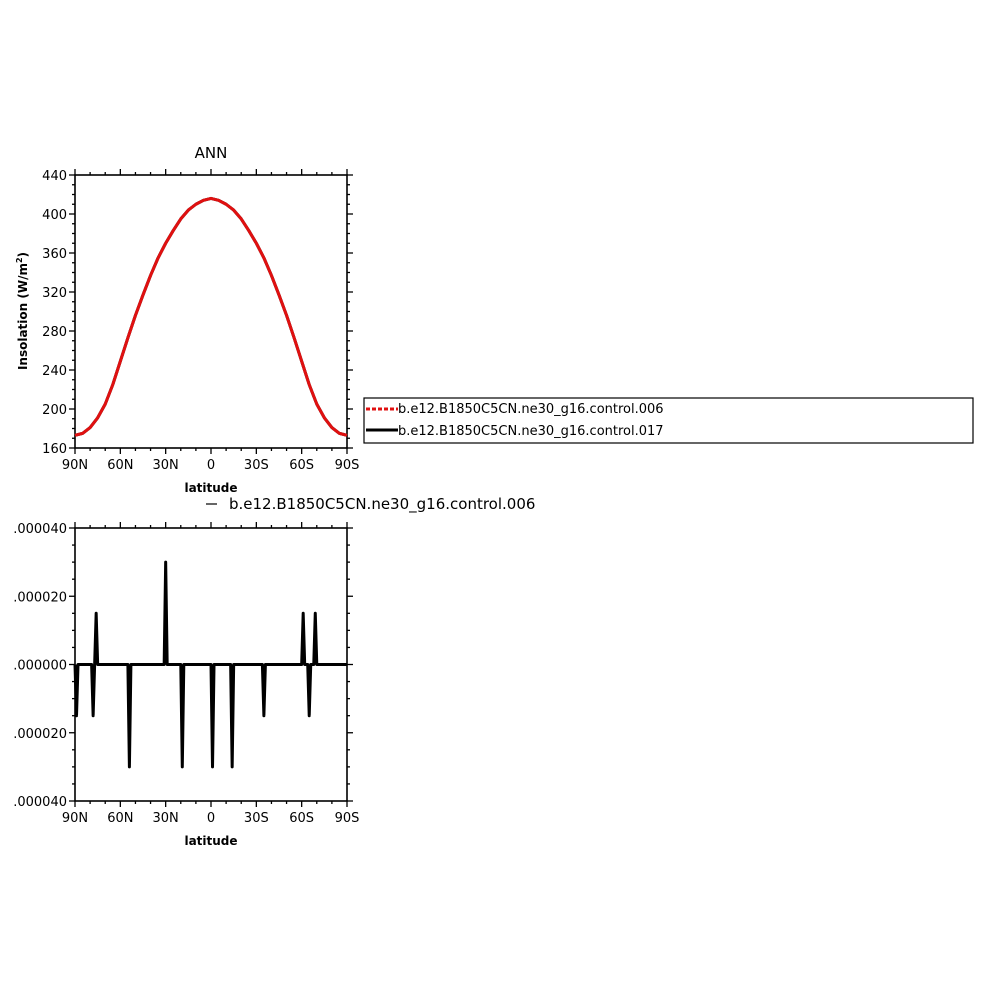 This screenshot has height=991, width=989. I want to click on plot-frame, so click(211, 311).